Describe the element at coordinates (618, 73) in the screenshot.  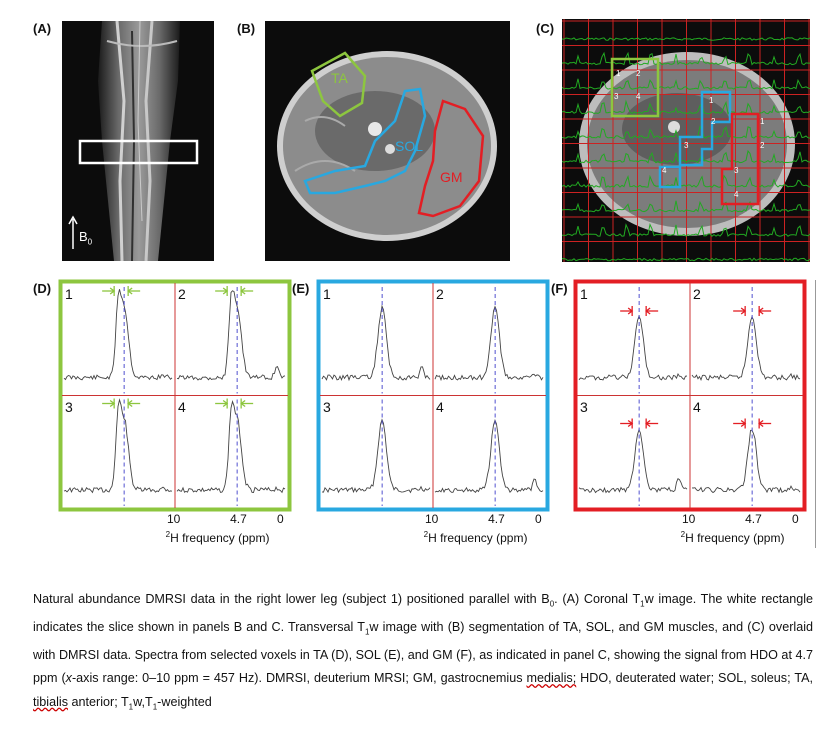
I see `ta-voxel-1: 1` at that location.